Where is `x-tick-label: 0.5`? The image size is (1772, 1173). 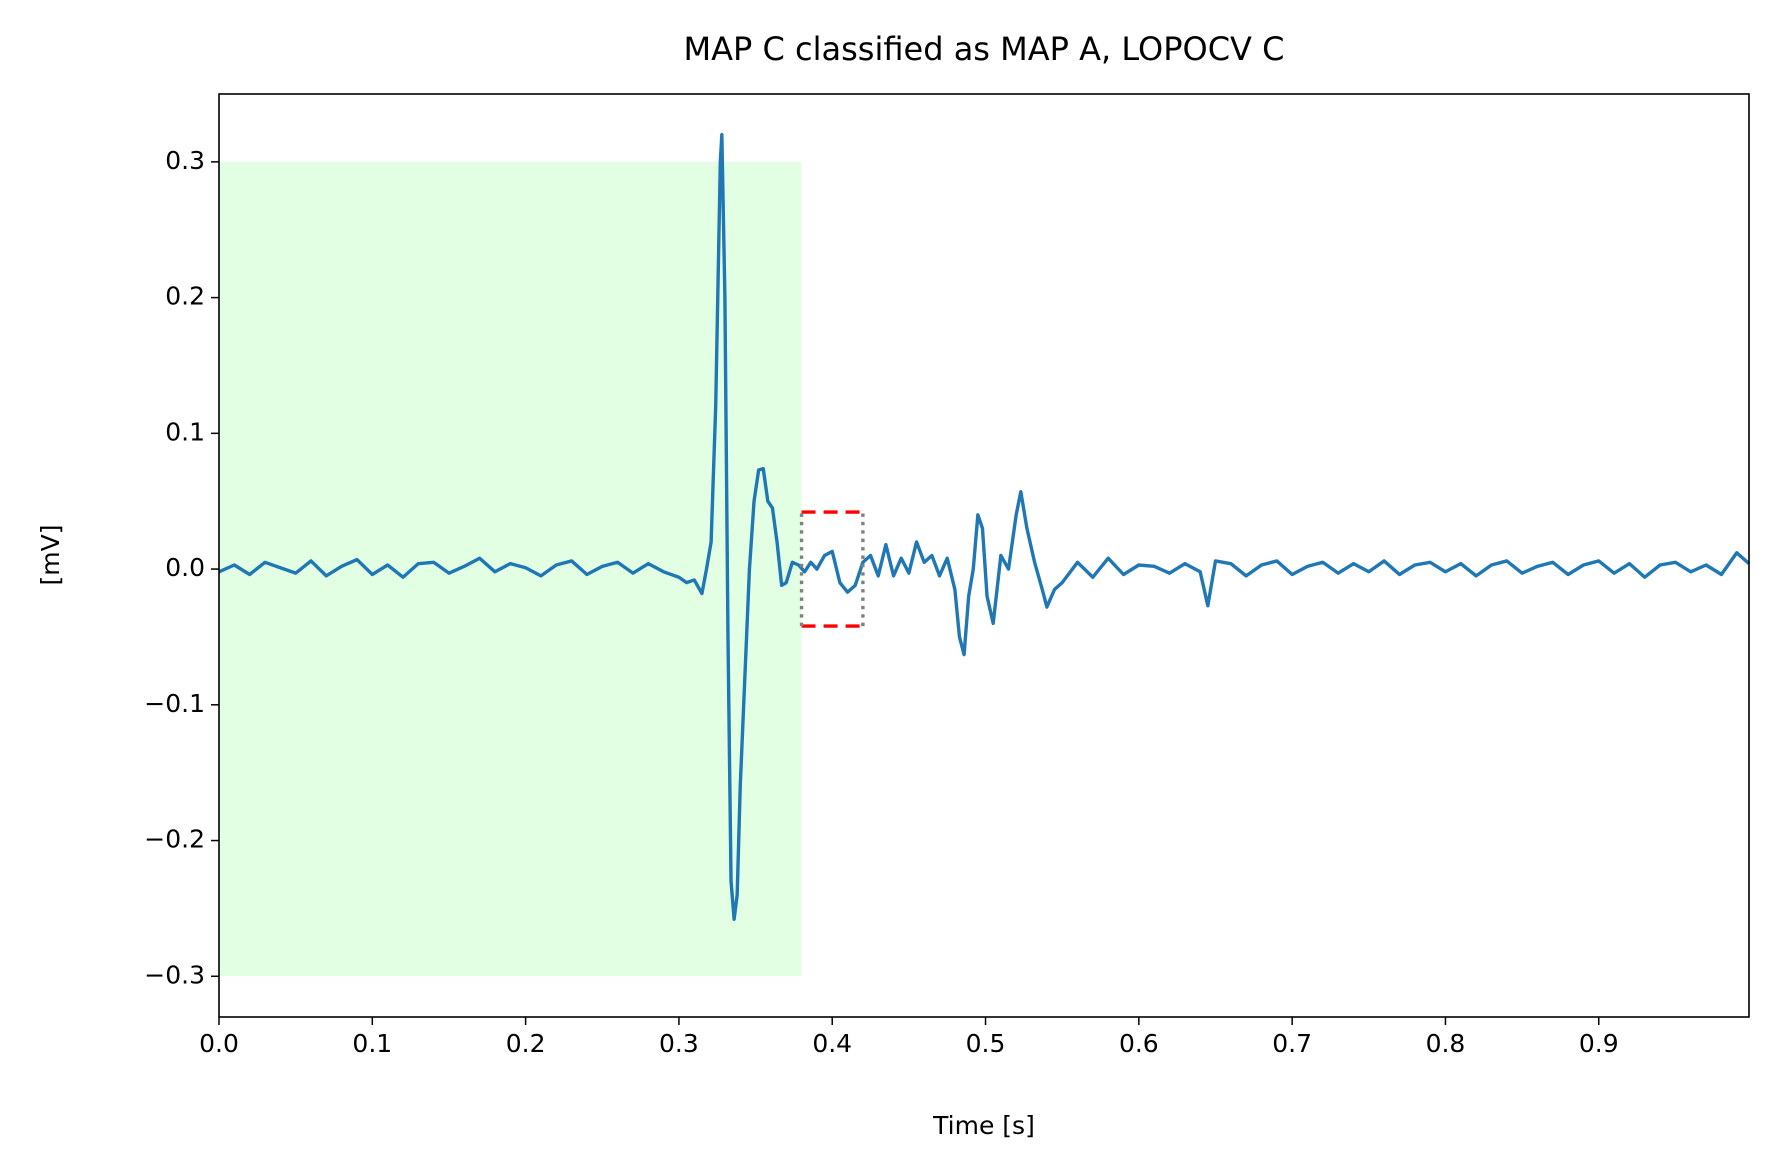 x-tick-label: 0.5 is located at coordinates (986, 1043).